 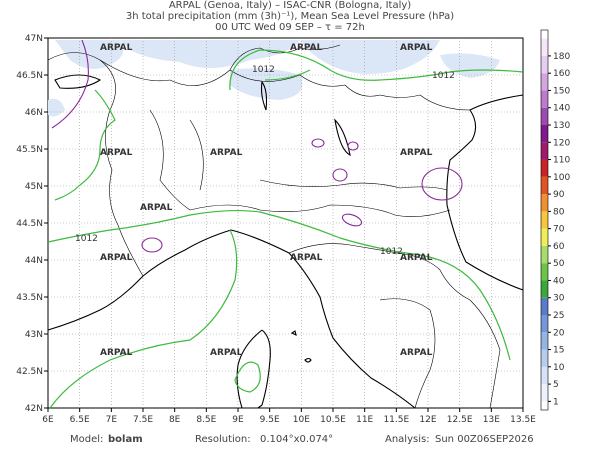 I want to click on lon-label: 13E, so click(x=491, y=420).